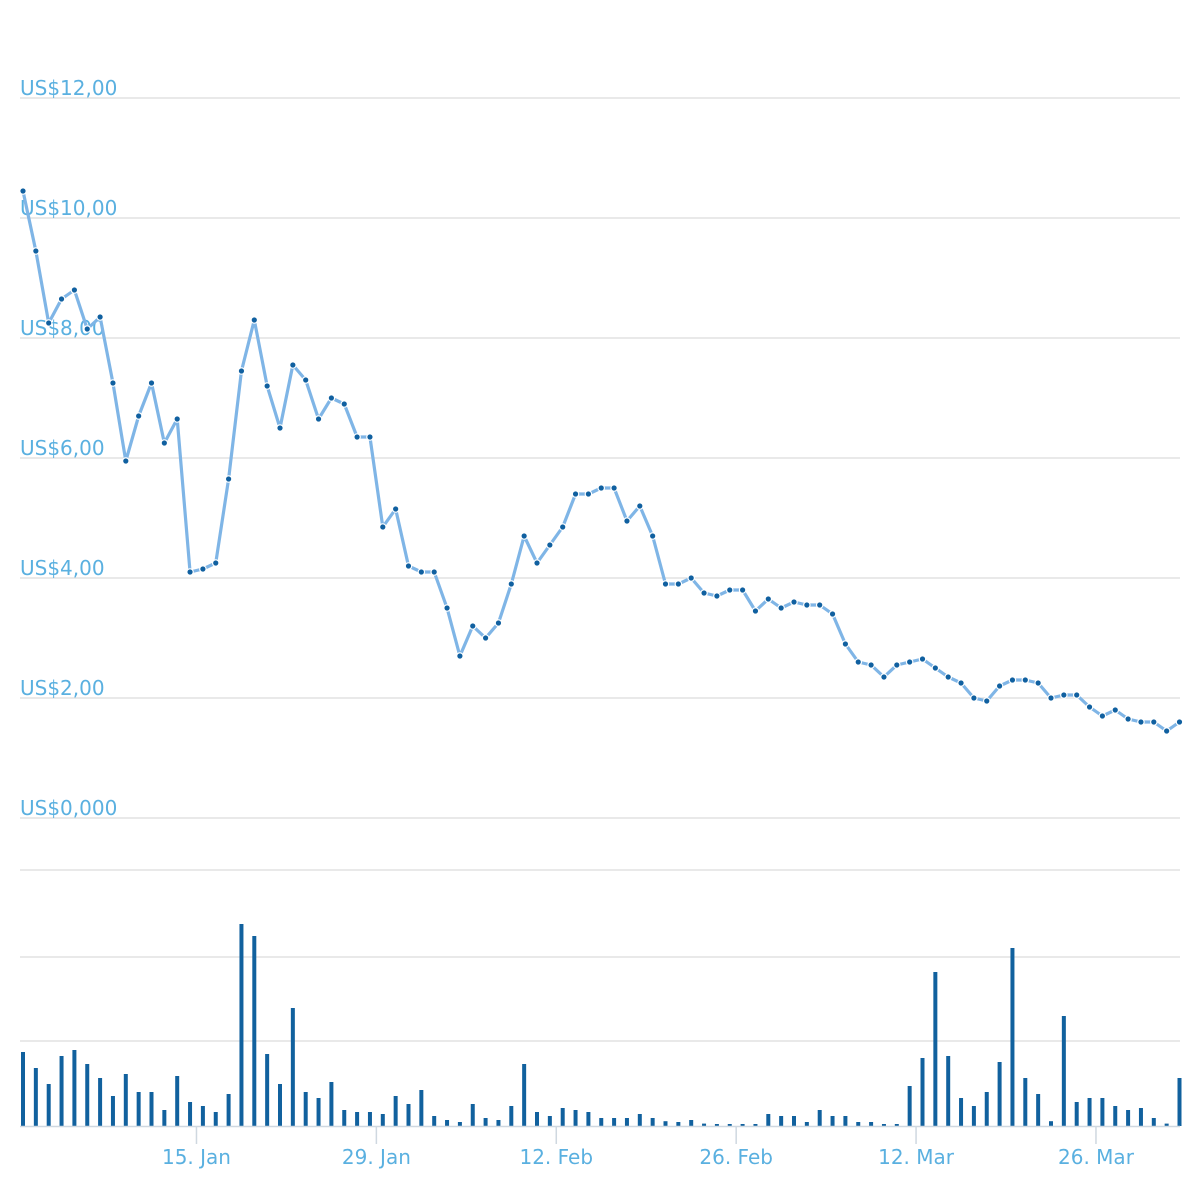 This screenshot has width=1200, height=1200. I want to click on y-tick-label: US$10,00, so click(68, 208).